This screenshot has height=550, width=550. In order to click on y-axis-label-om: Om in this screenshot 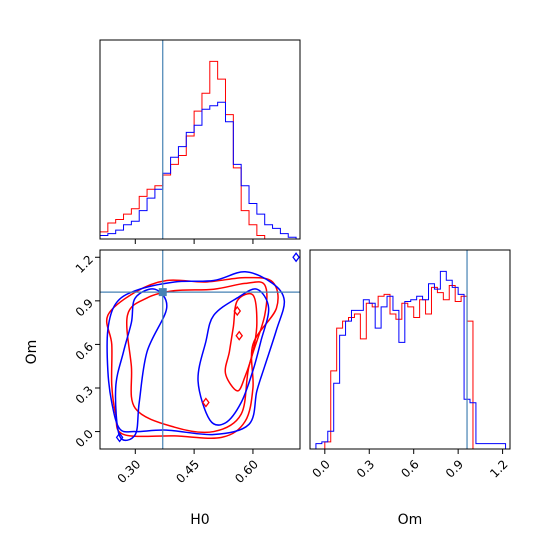, I will do `click(32, 352)`.